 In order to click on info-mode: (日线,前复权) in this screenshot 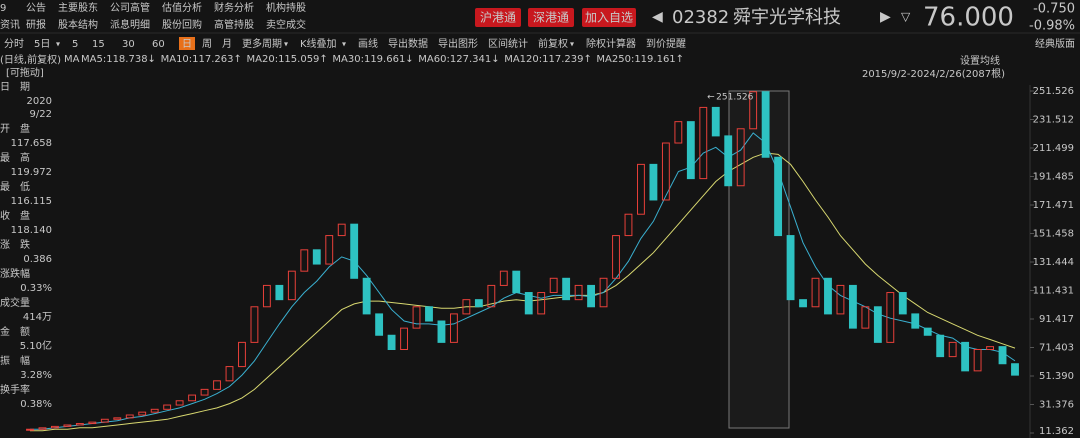, I will do `click(30, 59)`.